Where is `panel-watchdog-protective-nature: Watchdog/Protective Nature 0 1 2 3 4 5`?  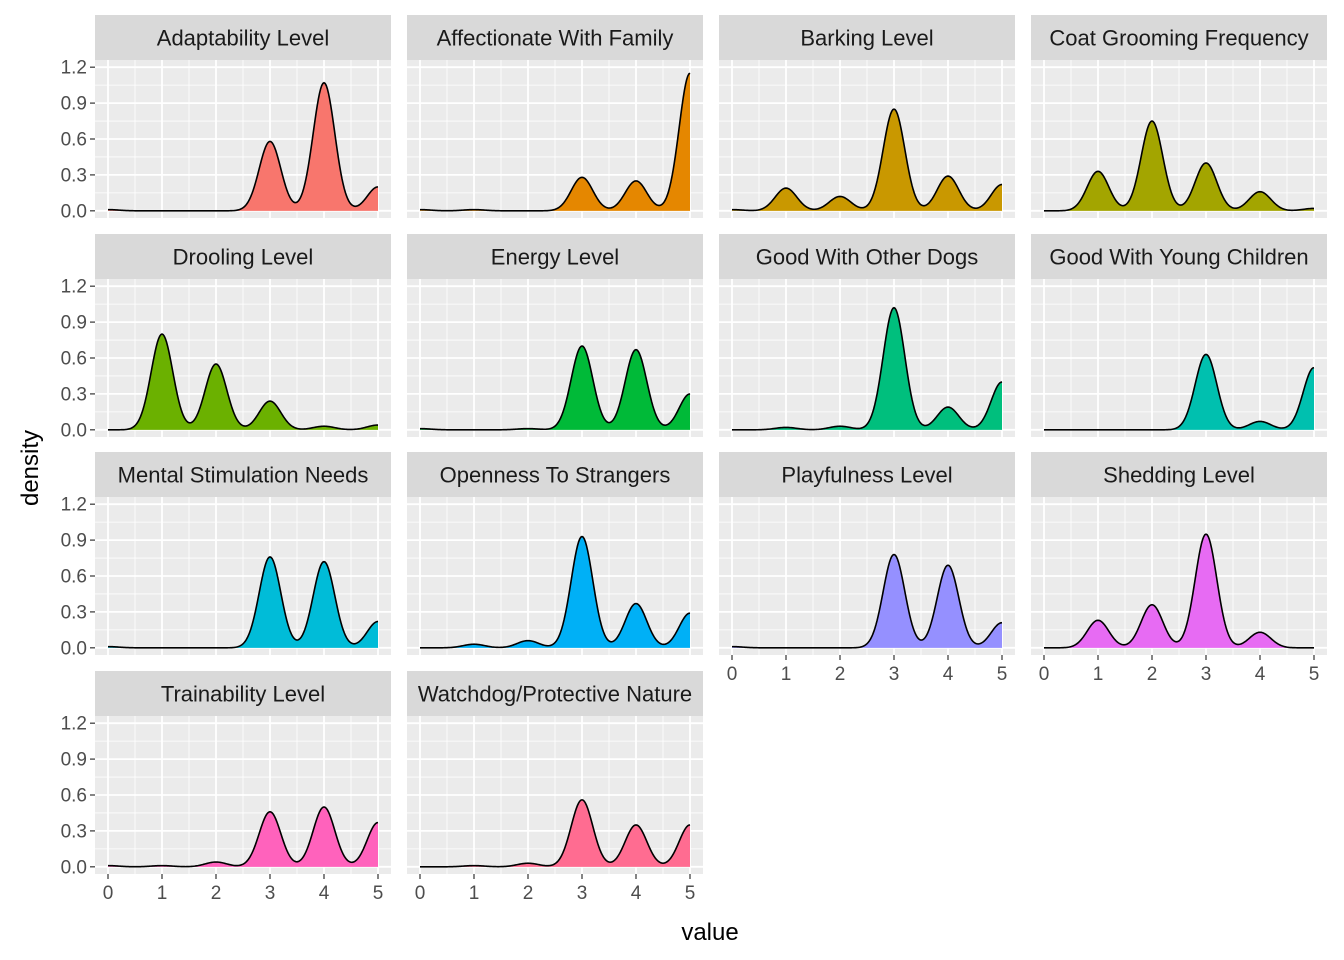 panel-watchdog-protective-nature: Watchdog/Protective Nature 0 1 2 3 4 5 is located at coordinates (555, 787).